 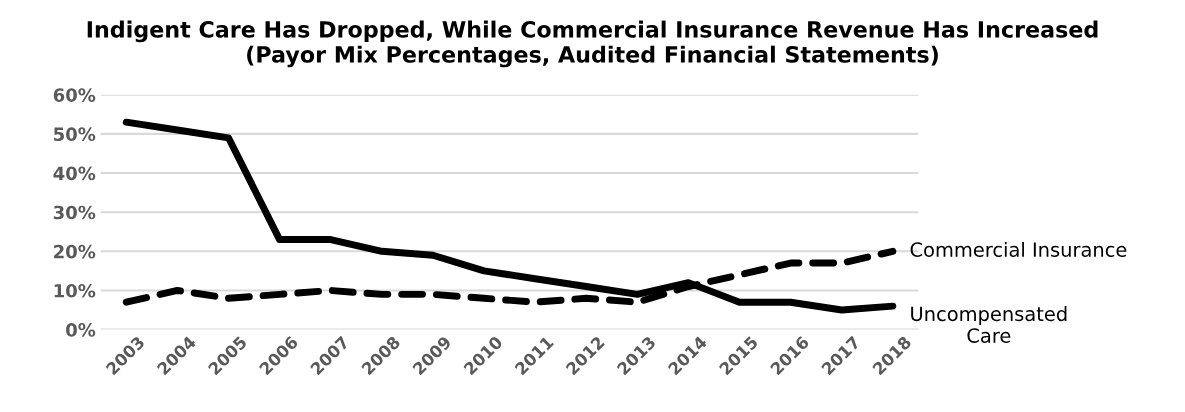 What do you see at coordinates (75, 290) in the screenshot?
I see `y-tick-label: 10%` at bounding box center [75, 290].